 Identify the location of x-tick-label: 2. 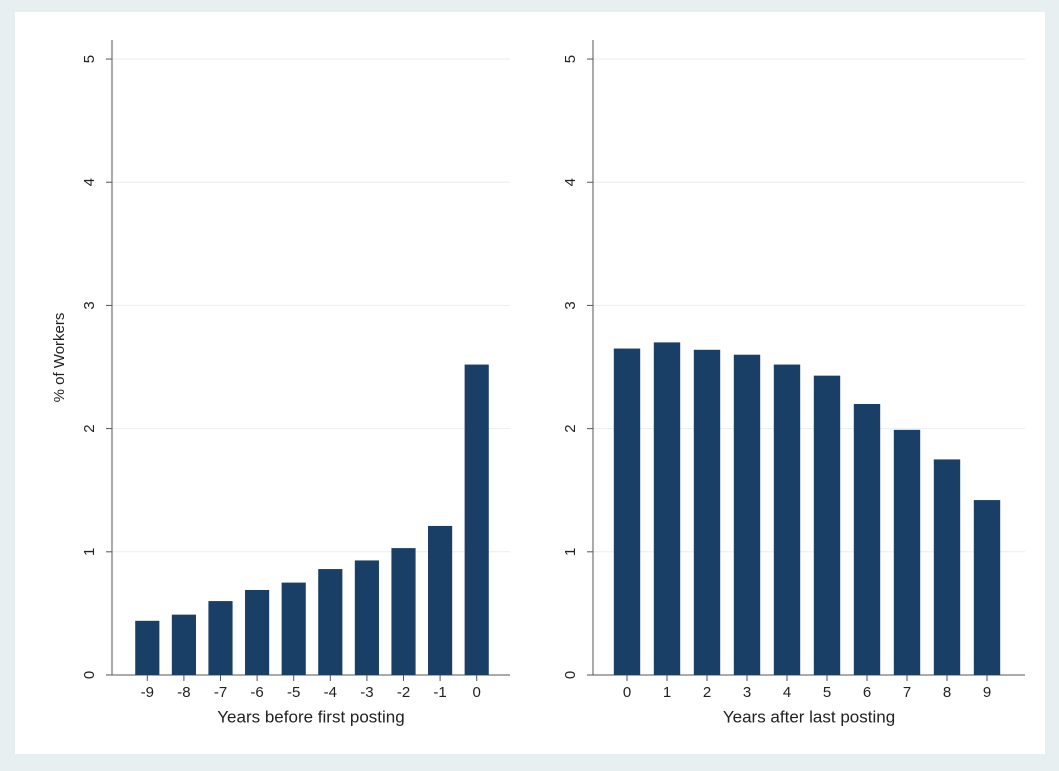
(707, 692).